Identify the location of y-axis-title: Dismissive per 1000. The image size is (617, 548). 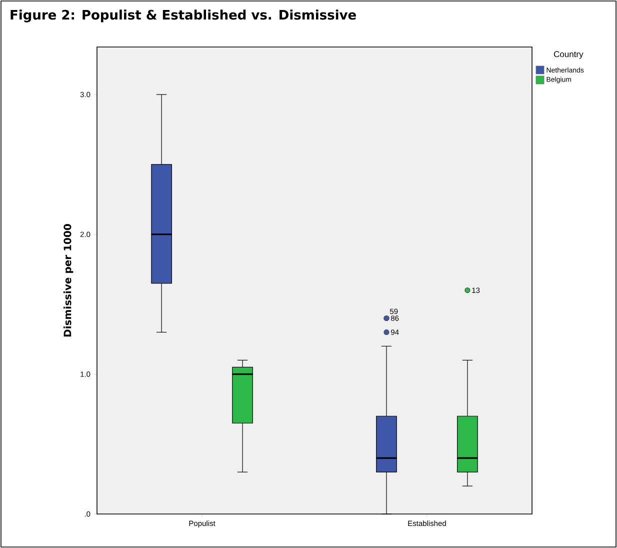
(68, 280).